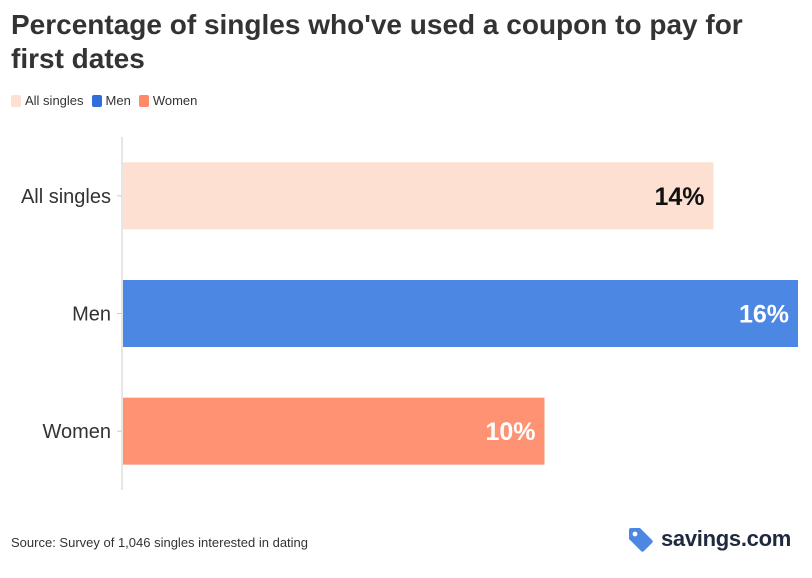 The width and height of the screenshot is (812, 578). What do you see at coordinates (91, 315) in the screenshot?
I see `y-tick-label-men: Men` at bounding box center [91, 315].